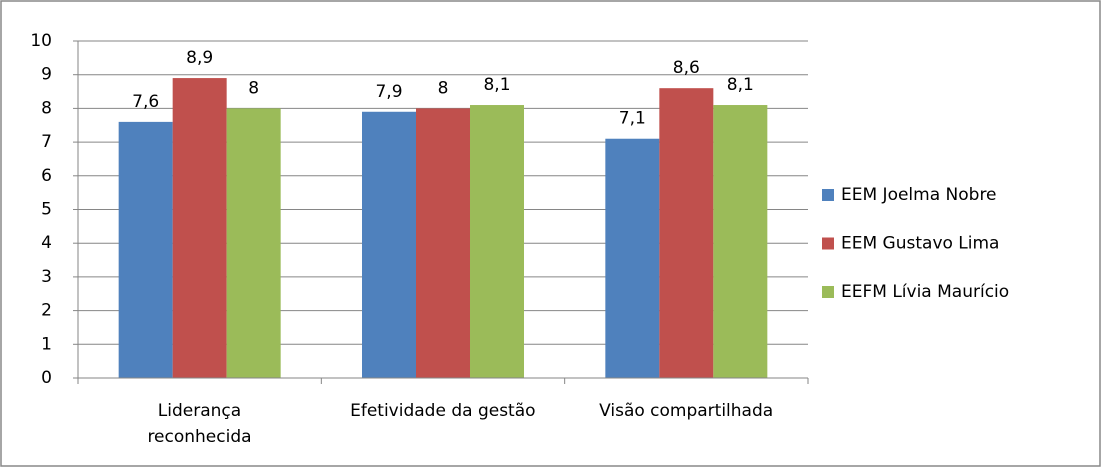 The width and height of the screenshot is (1102, 468). I want to click on y-tick-label: 2, so click(46, 311).